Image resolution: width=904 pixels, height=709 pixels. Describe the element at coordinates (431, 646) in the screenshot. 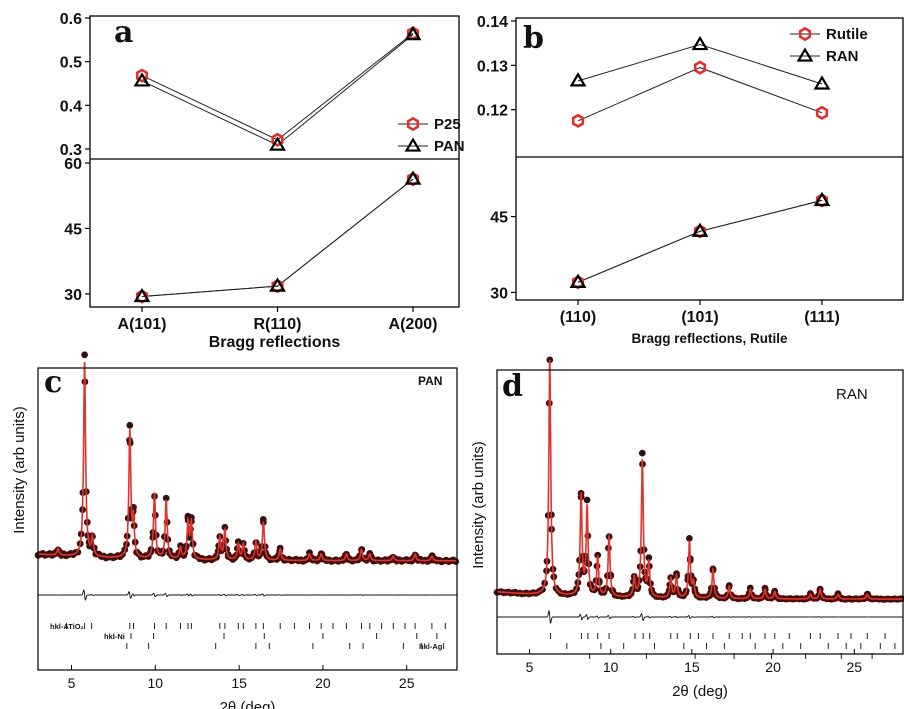

I see `tick-row-label: hkl-Ag` at that location.